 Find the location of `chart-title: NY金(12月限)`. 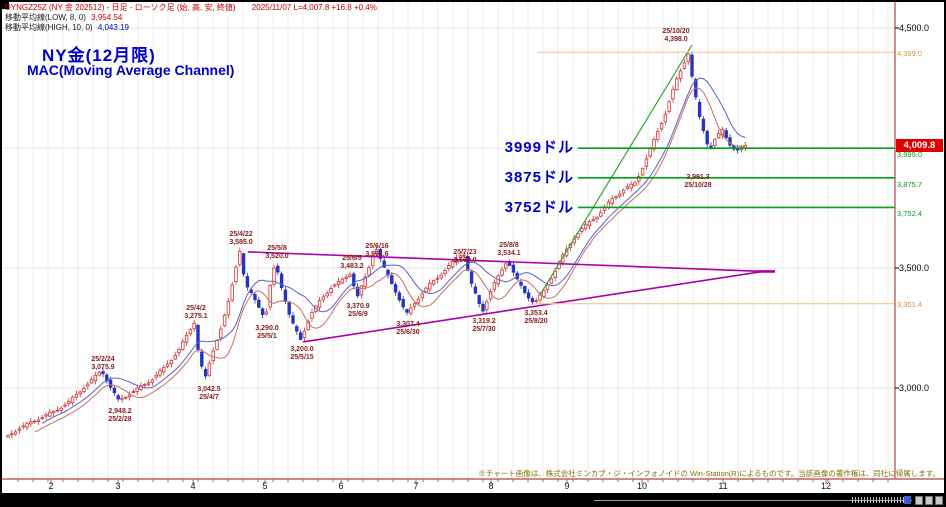

chart-title: NY金(12月限) is located at coordinates (99, 55).